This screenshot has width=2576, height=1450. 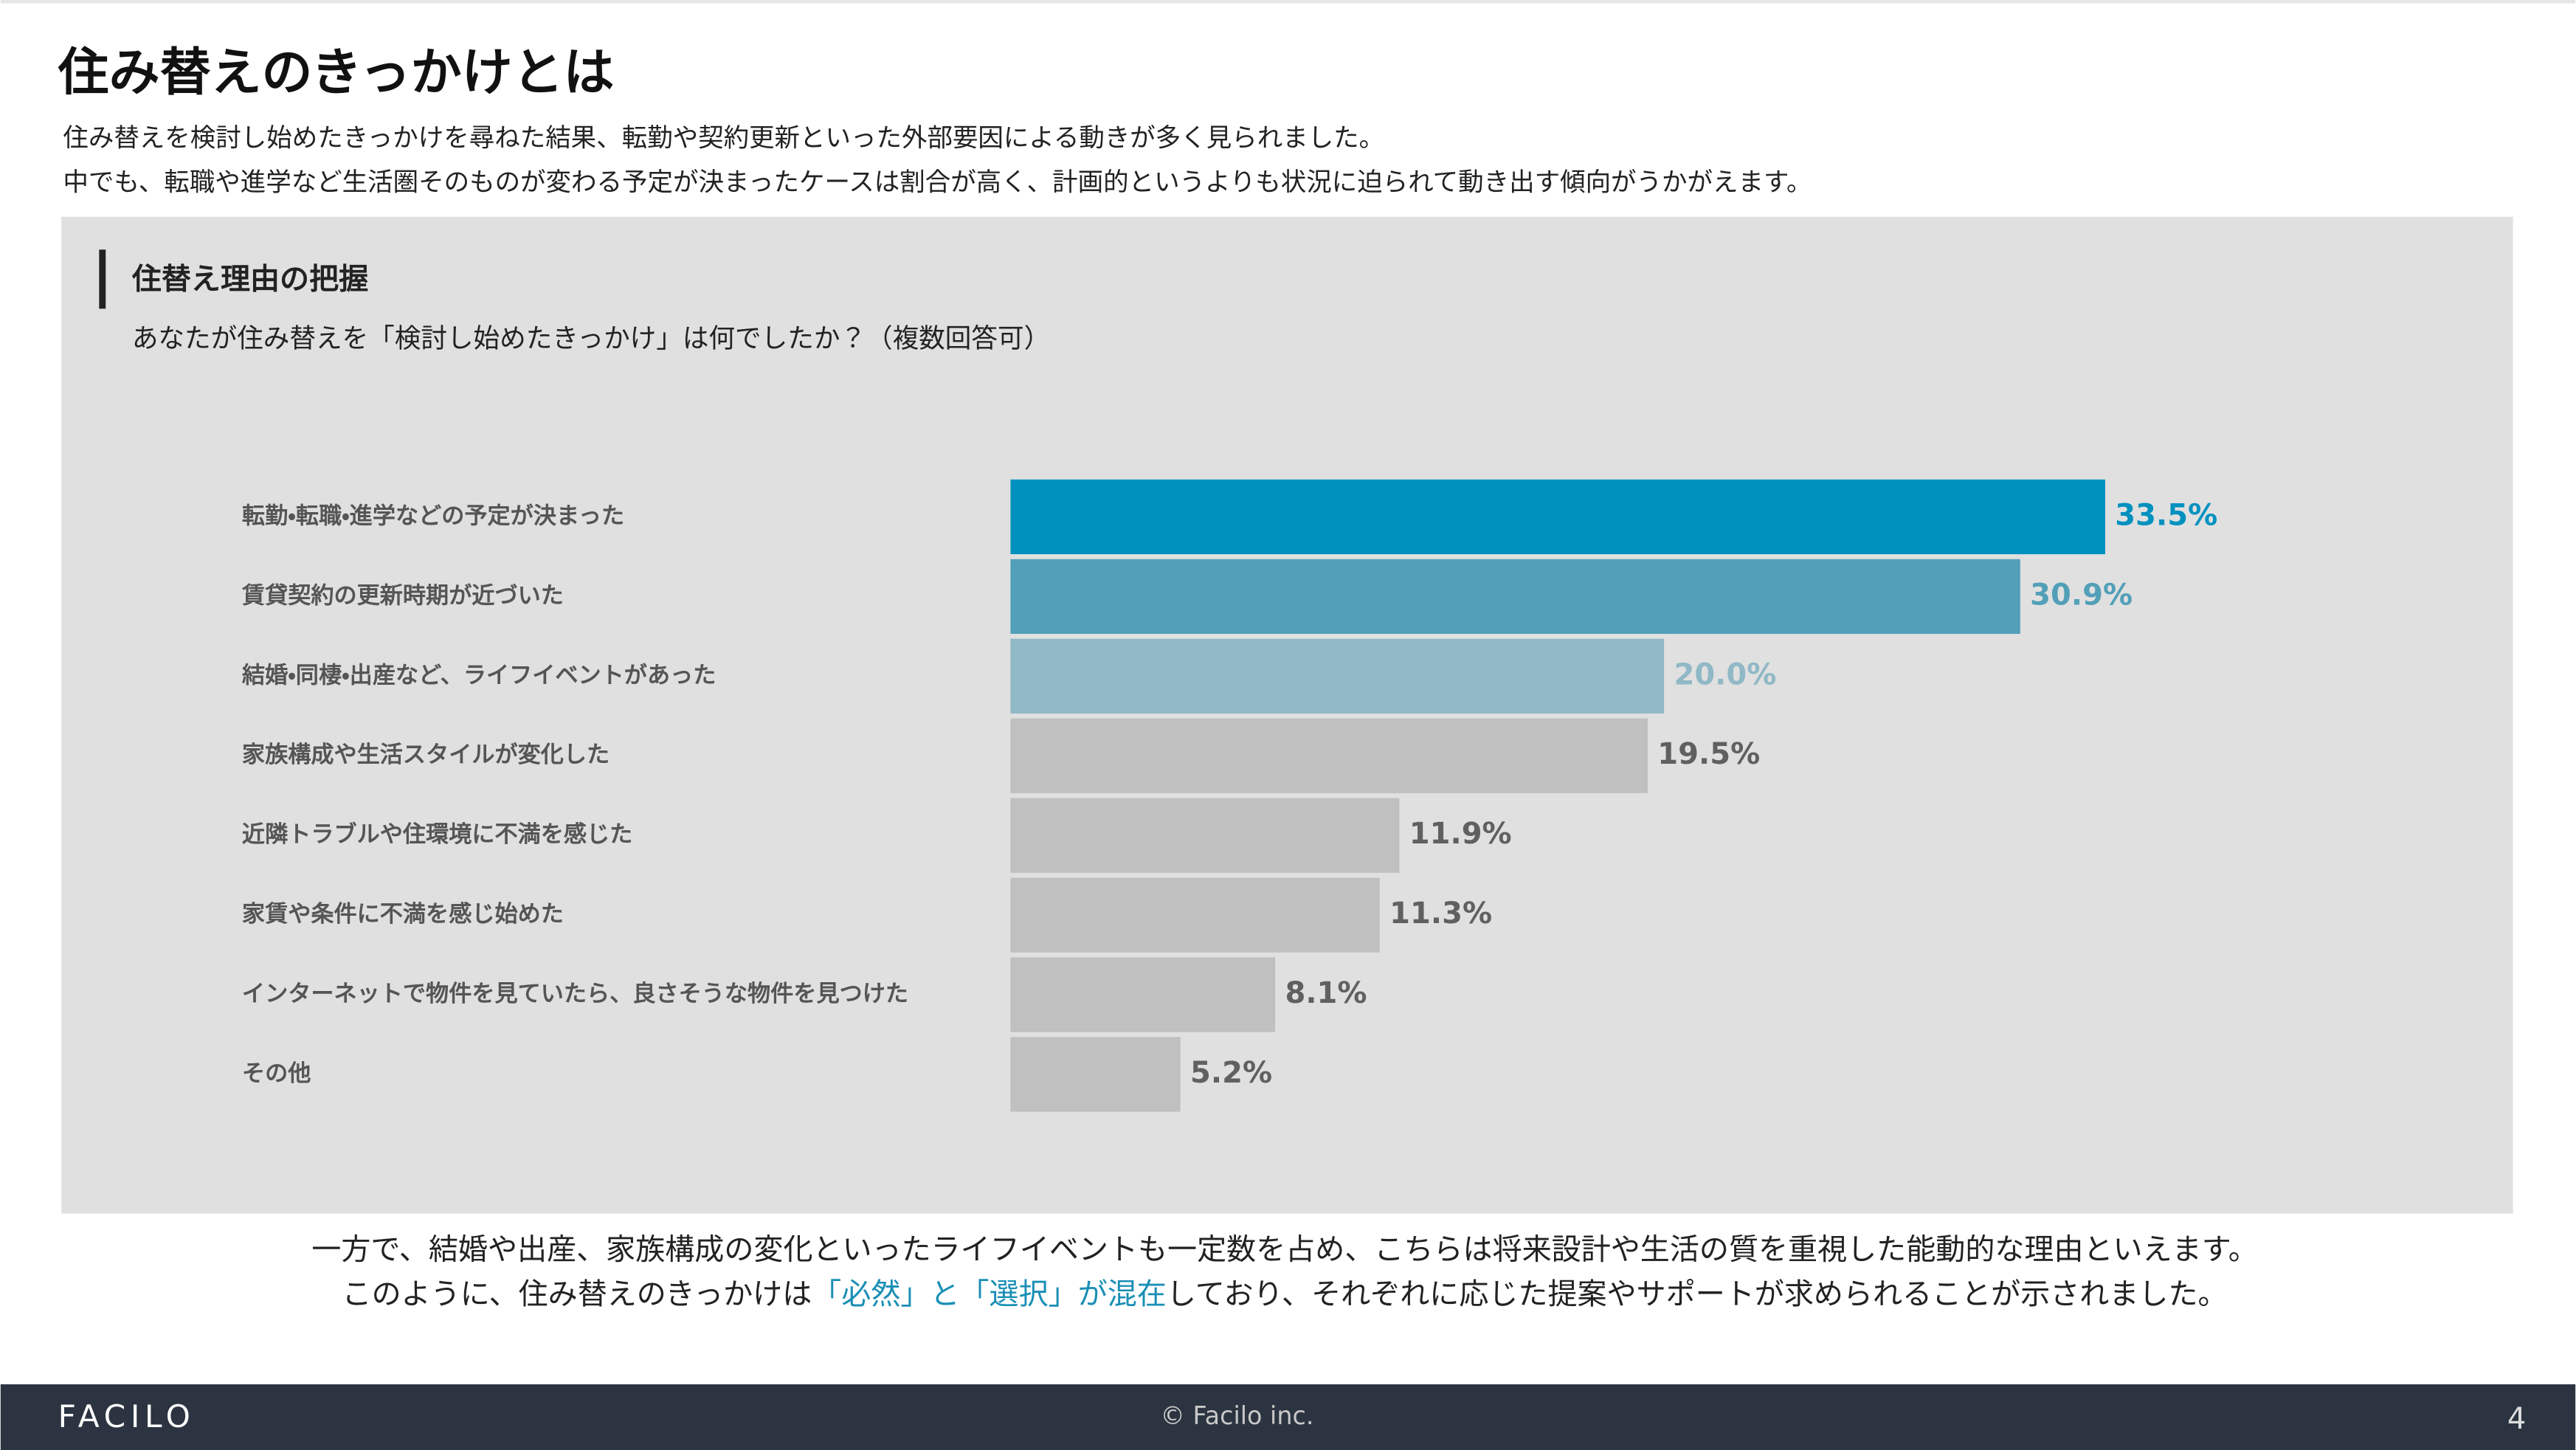 What do you see at coordinates (575, 994) in the screenshot?
I see `category-label: インターネットで物件を見ていたら、良さそうな物件を見つけた` at bounding box center [575, 994].